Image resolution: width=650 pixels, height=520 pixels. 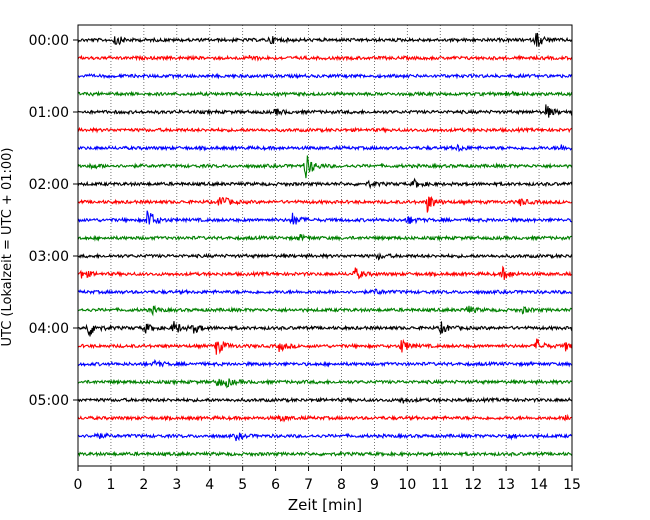 I want to click on x-tick-label: 4, so click(x=209, y=485).